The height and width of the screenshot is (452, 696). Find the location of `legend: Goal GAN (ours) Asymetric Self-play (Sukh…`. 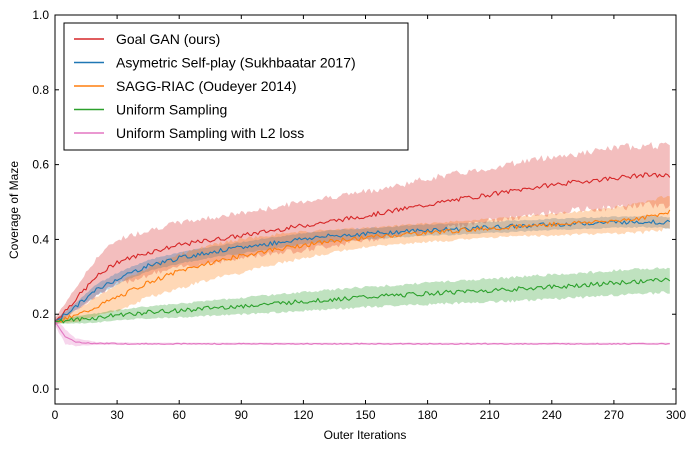

legend: Goal GAN (ours) Asymetric Self-play (Sukh… is located at coordinates (236, 86).